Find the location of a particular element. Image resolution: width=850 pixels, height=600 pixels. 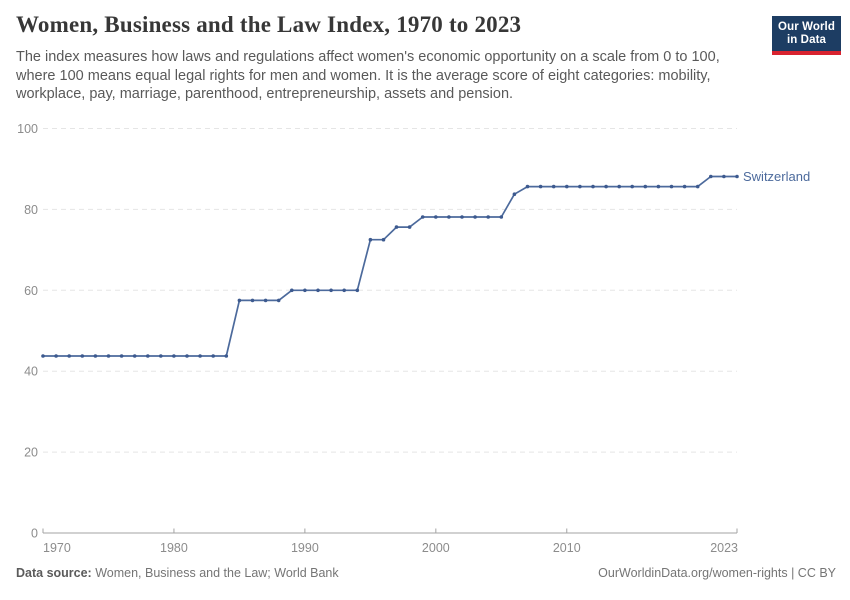

x-tick-label: 2023 is located at coordinates (724, 548).